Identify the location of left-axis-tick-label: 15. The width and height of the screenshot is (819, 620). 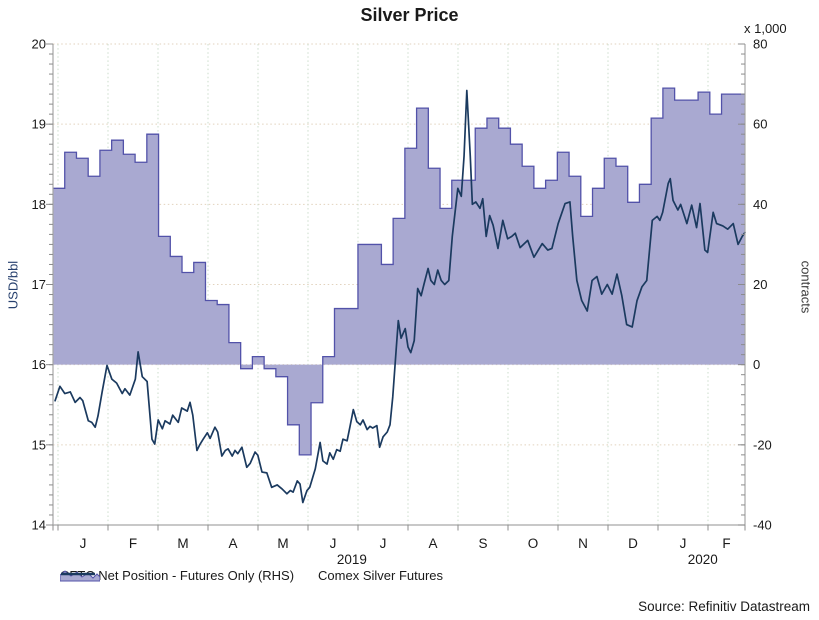
(39, 444).